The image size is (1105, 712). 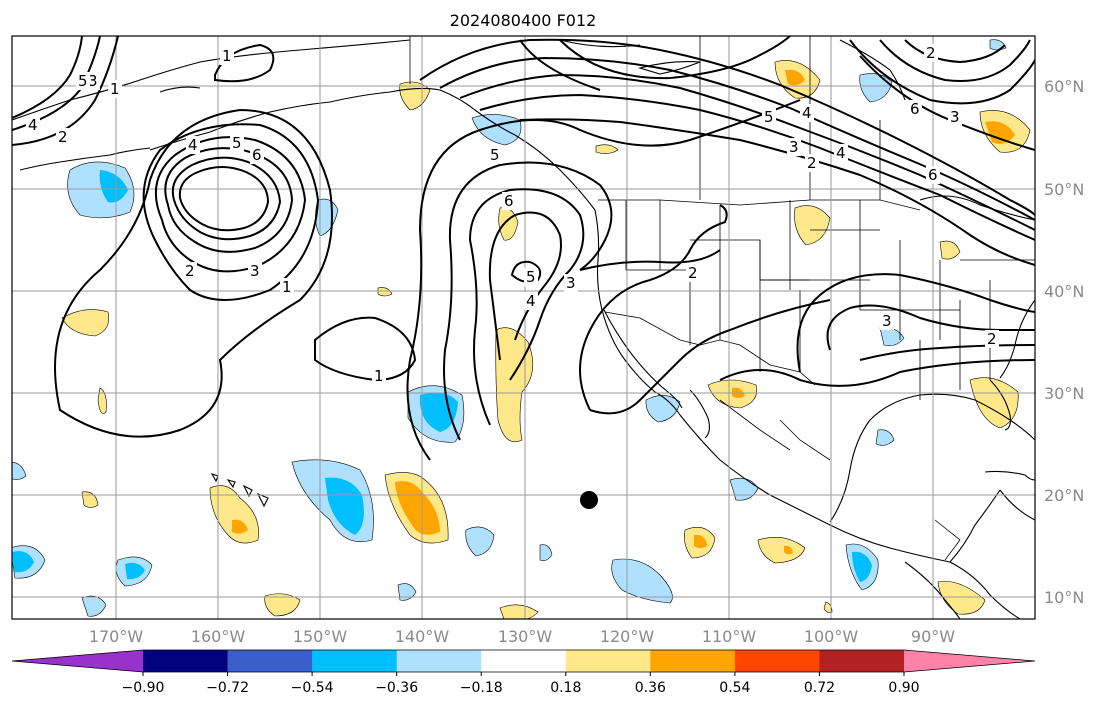 What do you see at coordinates (523, 20) in the screenshot?
I see `map-title: 2024080400 F012` at bounding box center [523, 20].